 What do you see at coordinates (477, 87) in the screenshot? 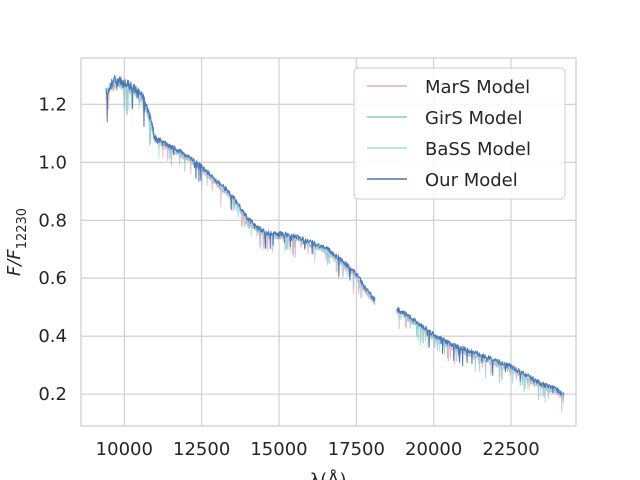
I see `legend-label: MarS Model` at bounding box center [477, 87].